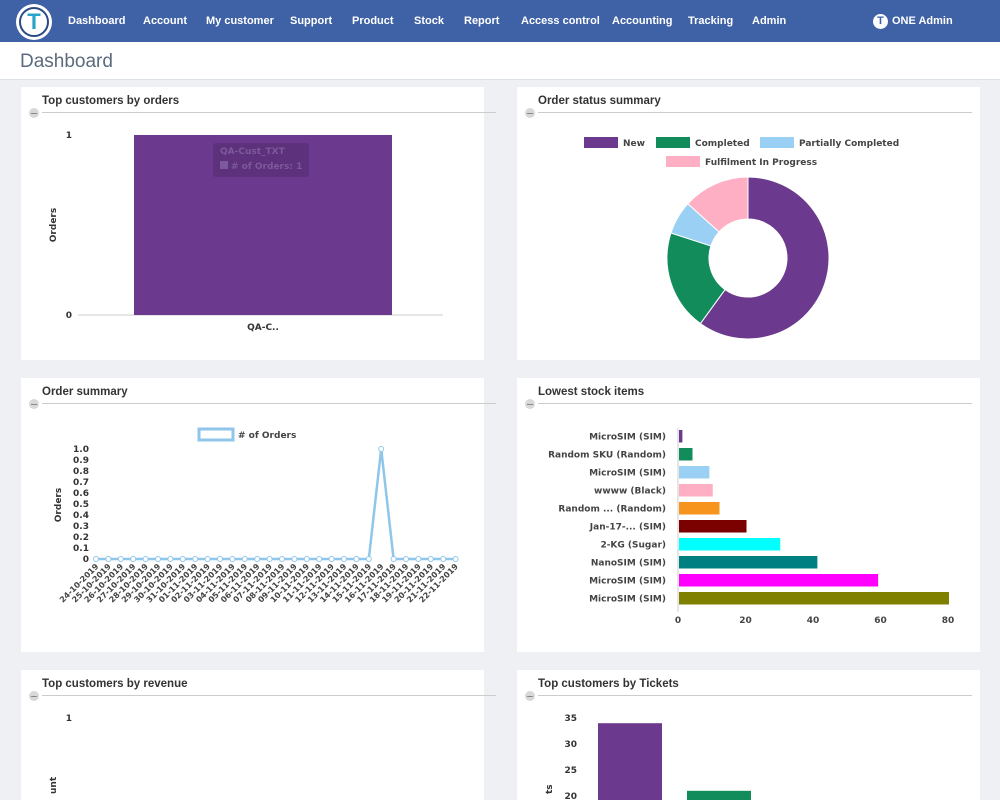 The image size is (1000, 800). What do you see at coordinates (550, 789) in the screenshot?
I see `y-axis-label: ts` at bounding box center [550, 789].